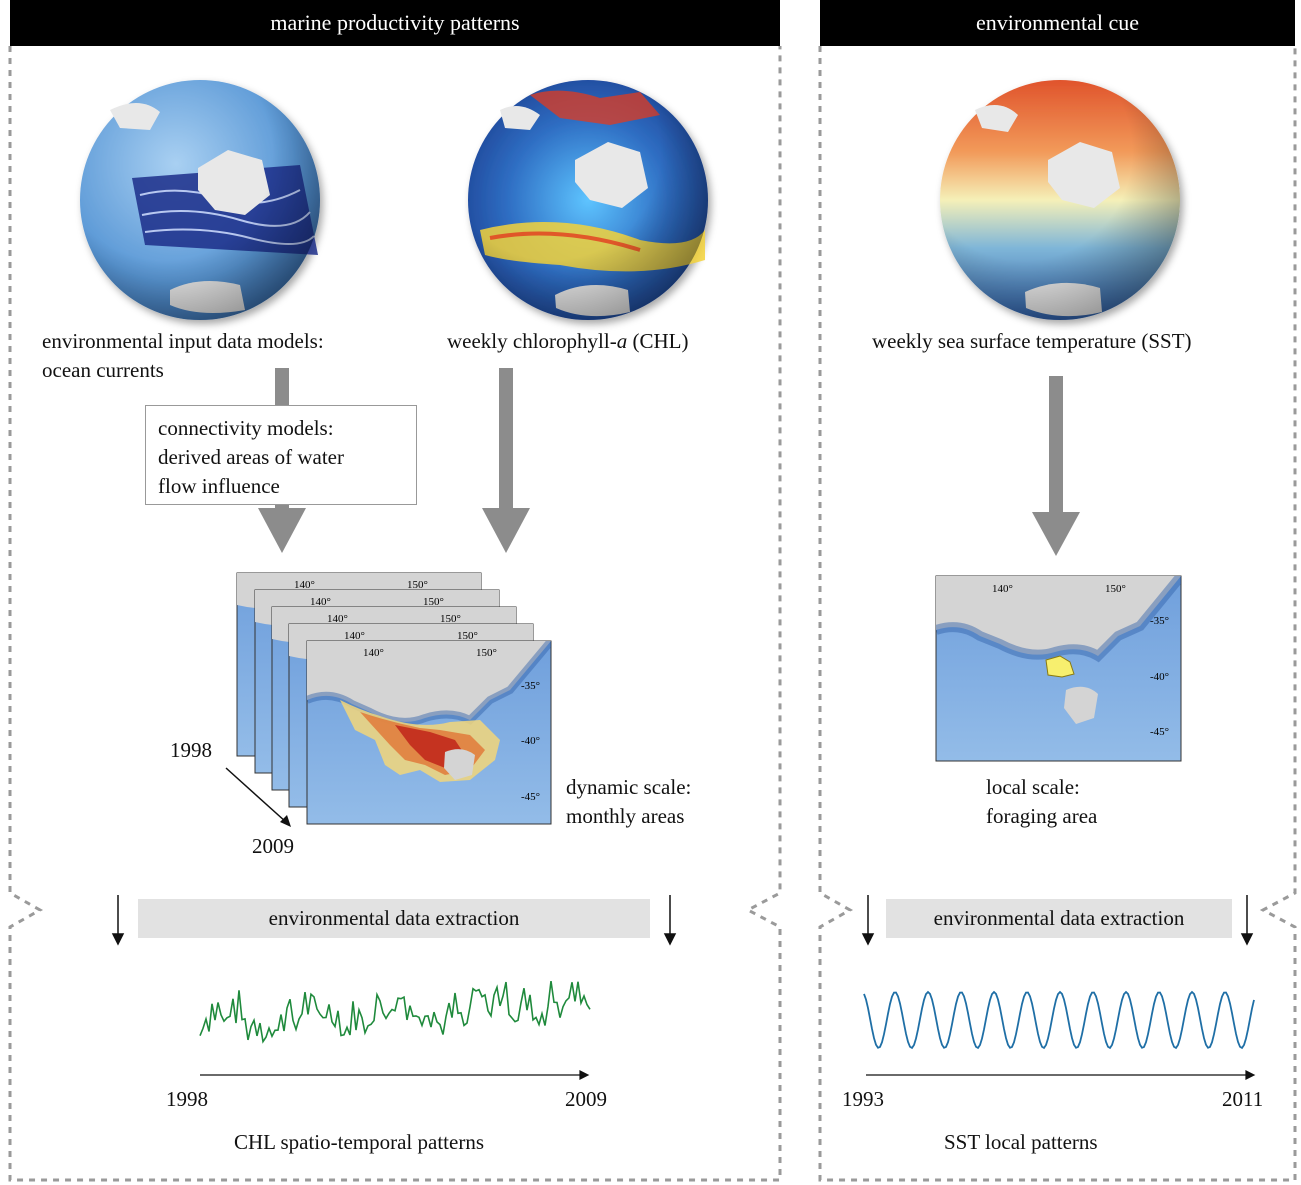 This screenshot has width=1301, height=1185. I want to click on chl-arrow-head, so click(506, 530).